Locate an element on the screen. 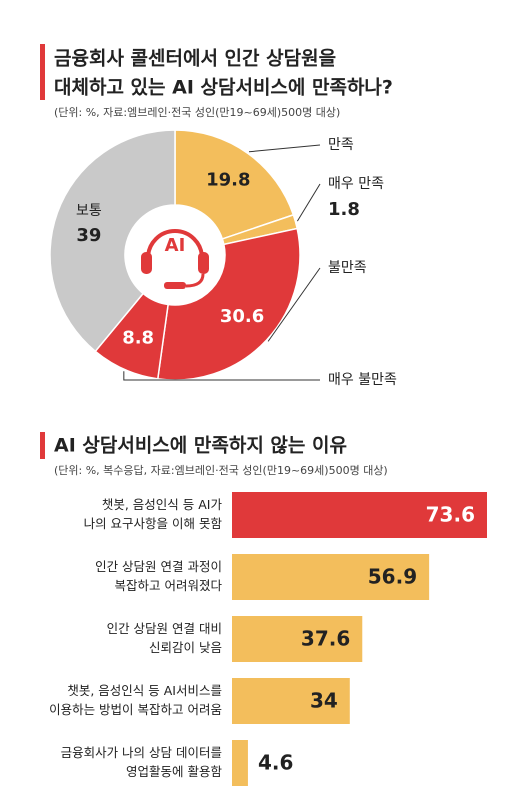 The height and width of the screenshot is (790, 510). category-label: 챗봇, 음성인식 등 AI서비스를 is located at coordinates (144, 690).